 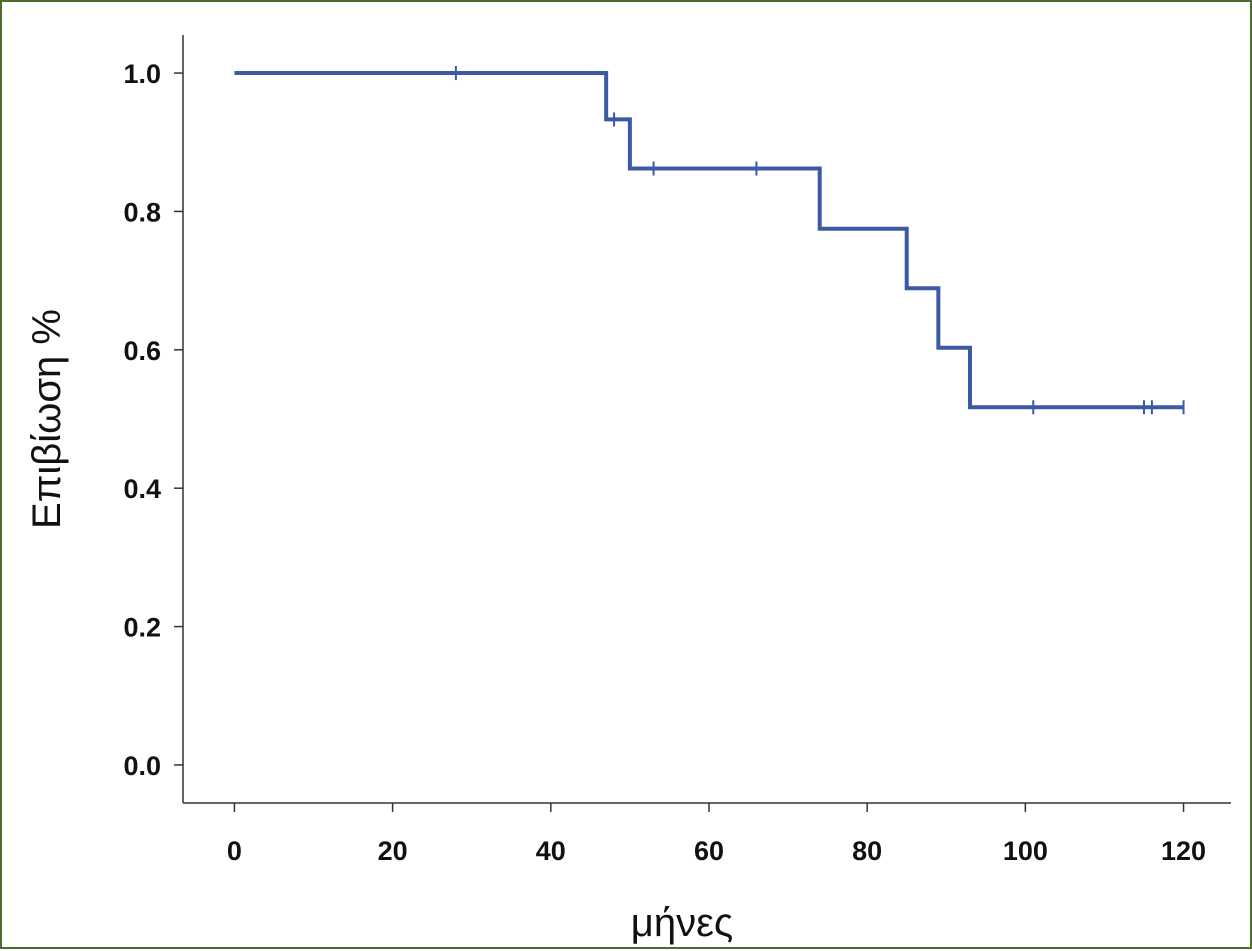 What do you see at coordinates (1025, 851) in the screenshot?
I see `x-tick-label: 100` at bounding box center [1025, 851].